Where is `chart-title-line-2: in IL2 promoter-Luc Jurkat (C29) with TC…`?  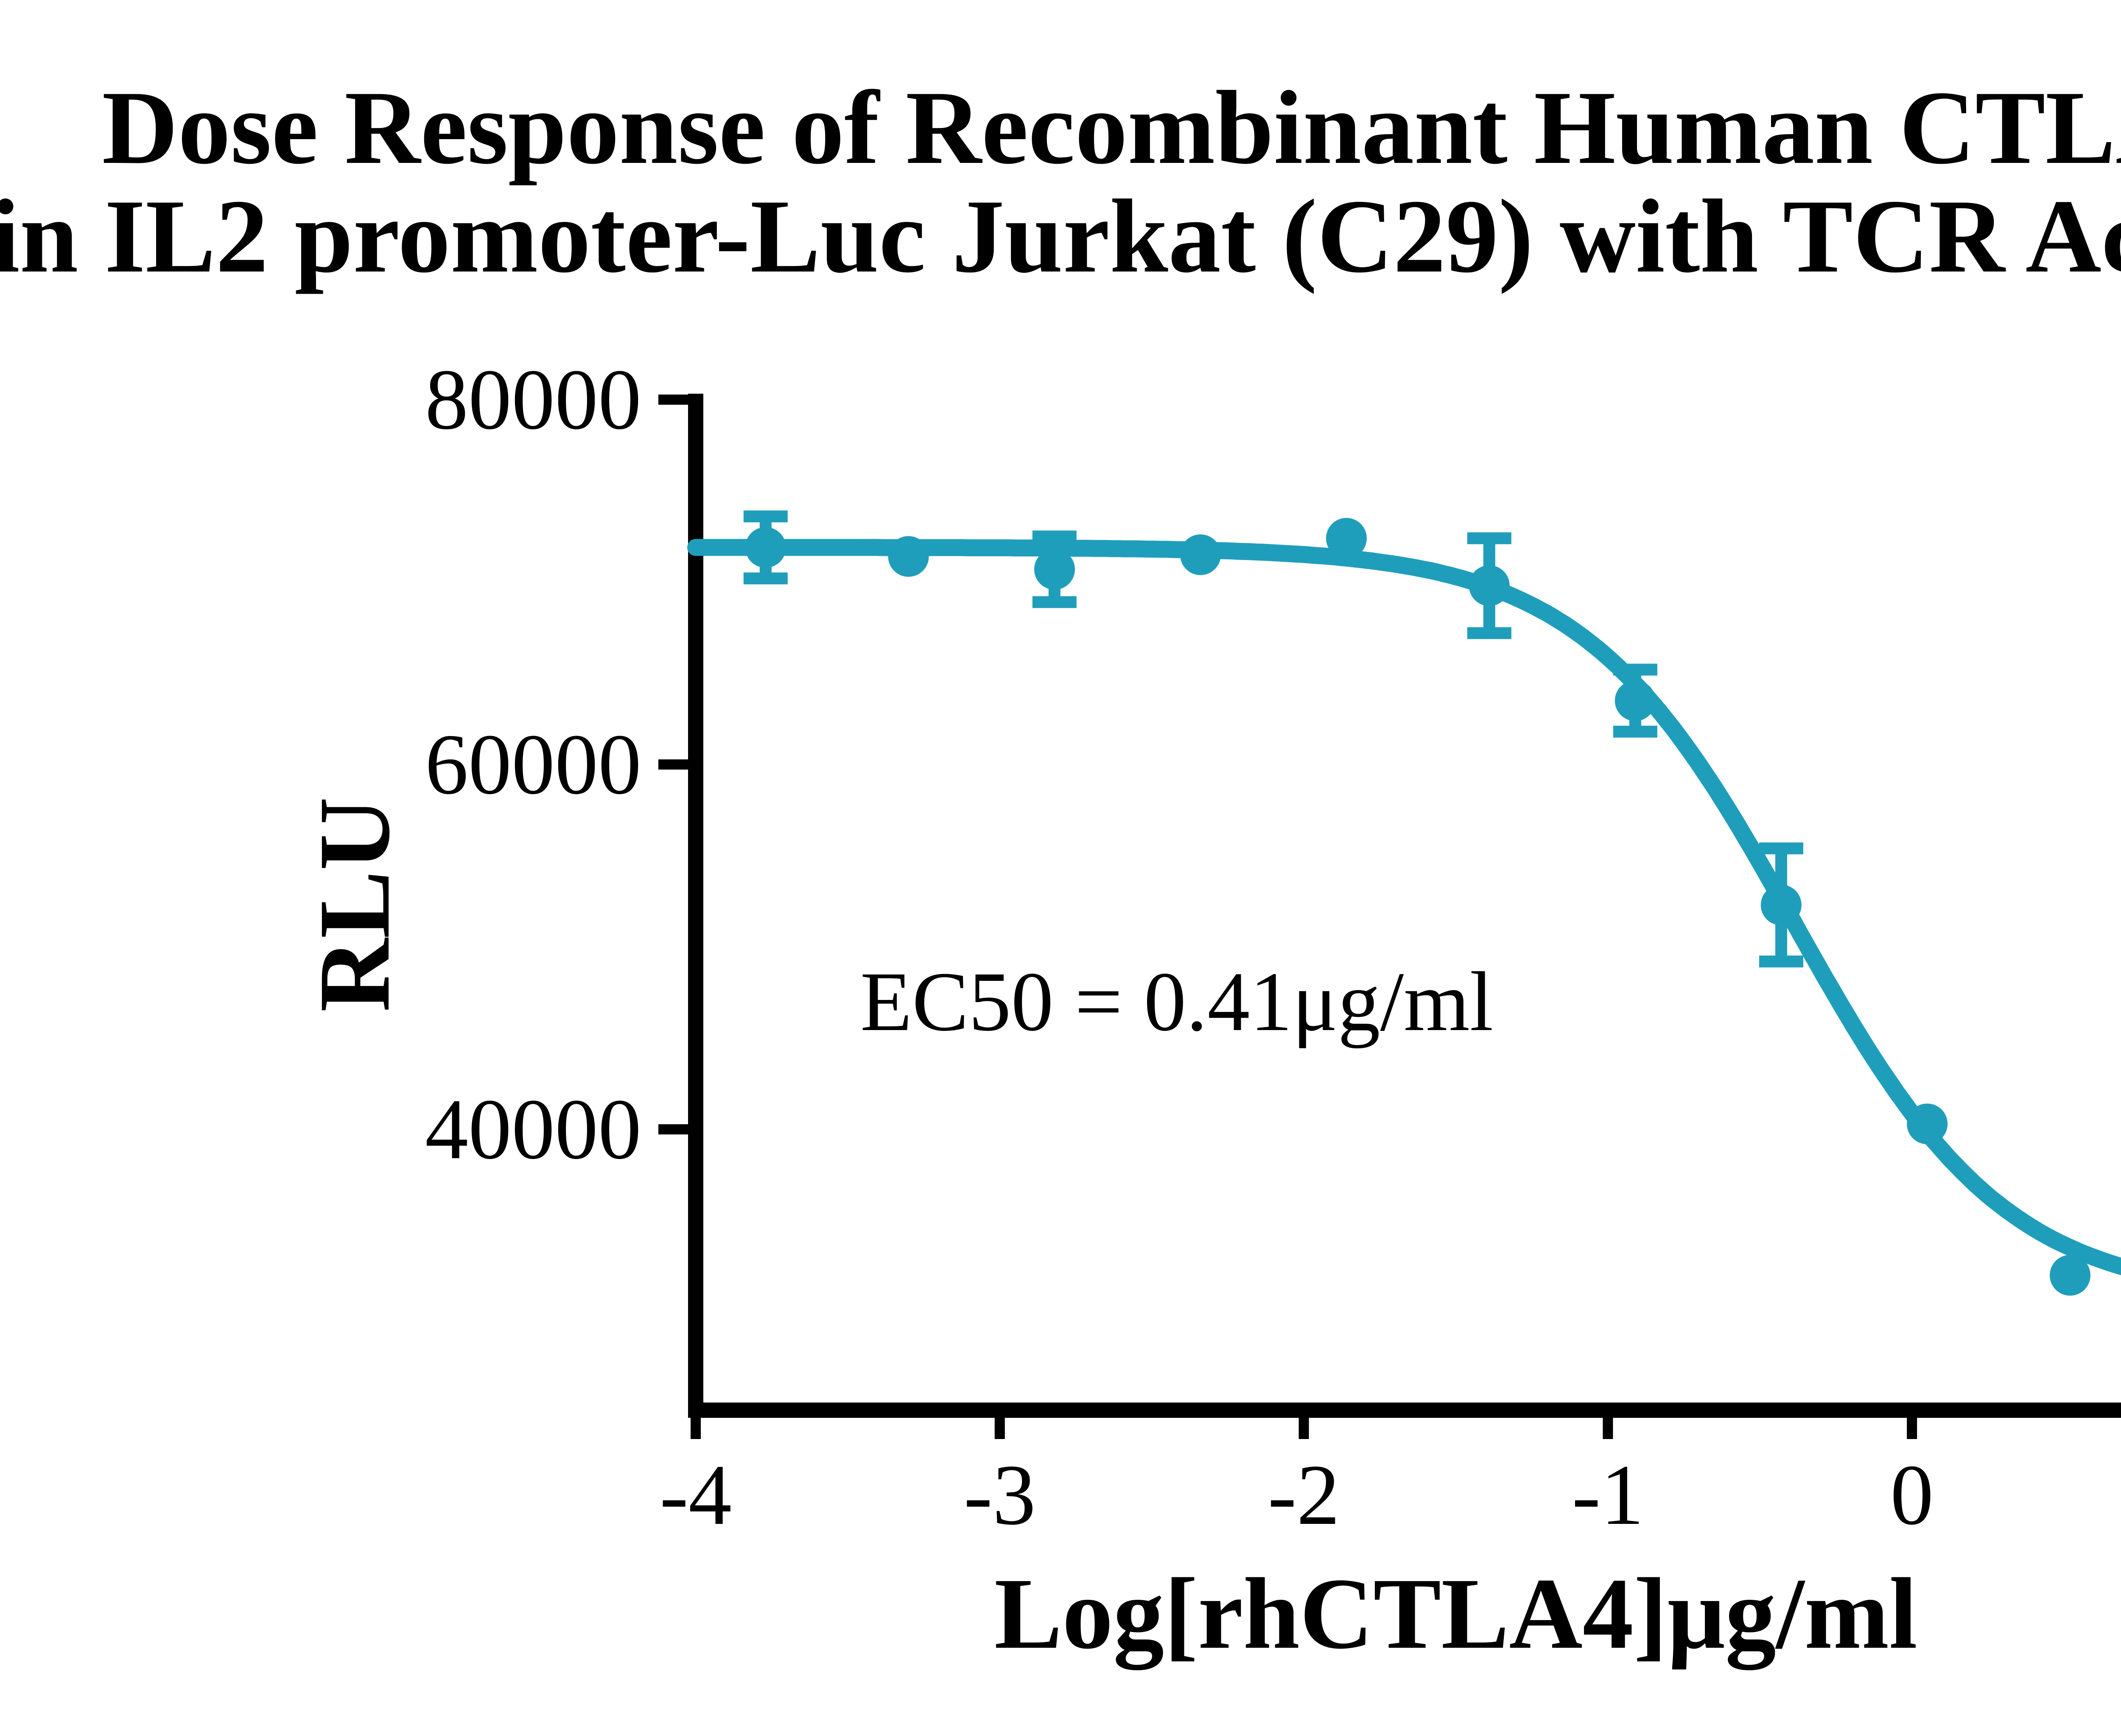
chart-title-line-2: in IL2 promoter-Luc Jurkat (C29) with TC… is located at coordinates (1060, 236).